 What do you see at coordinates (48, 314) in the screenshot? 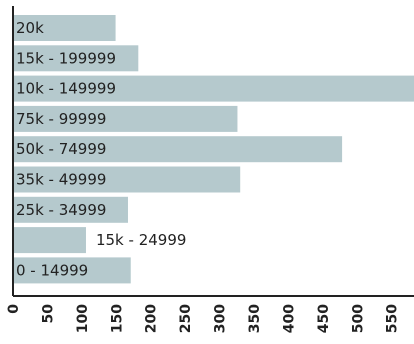
I see `x-tick-1: 50` at bounding box center [48, 314].